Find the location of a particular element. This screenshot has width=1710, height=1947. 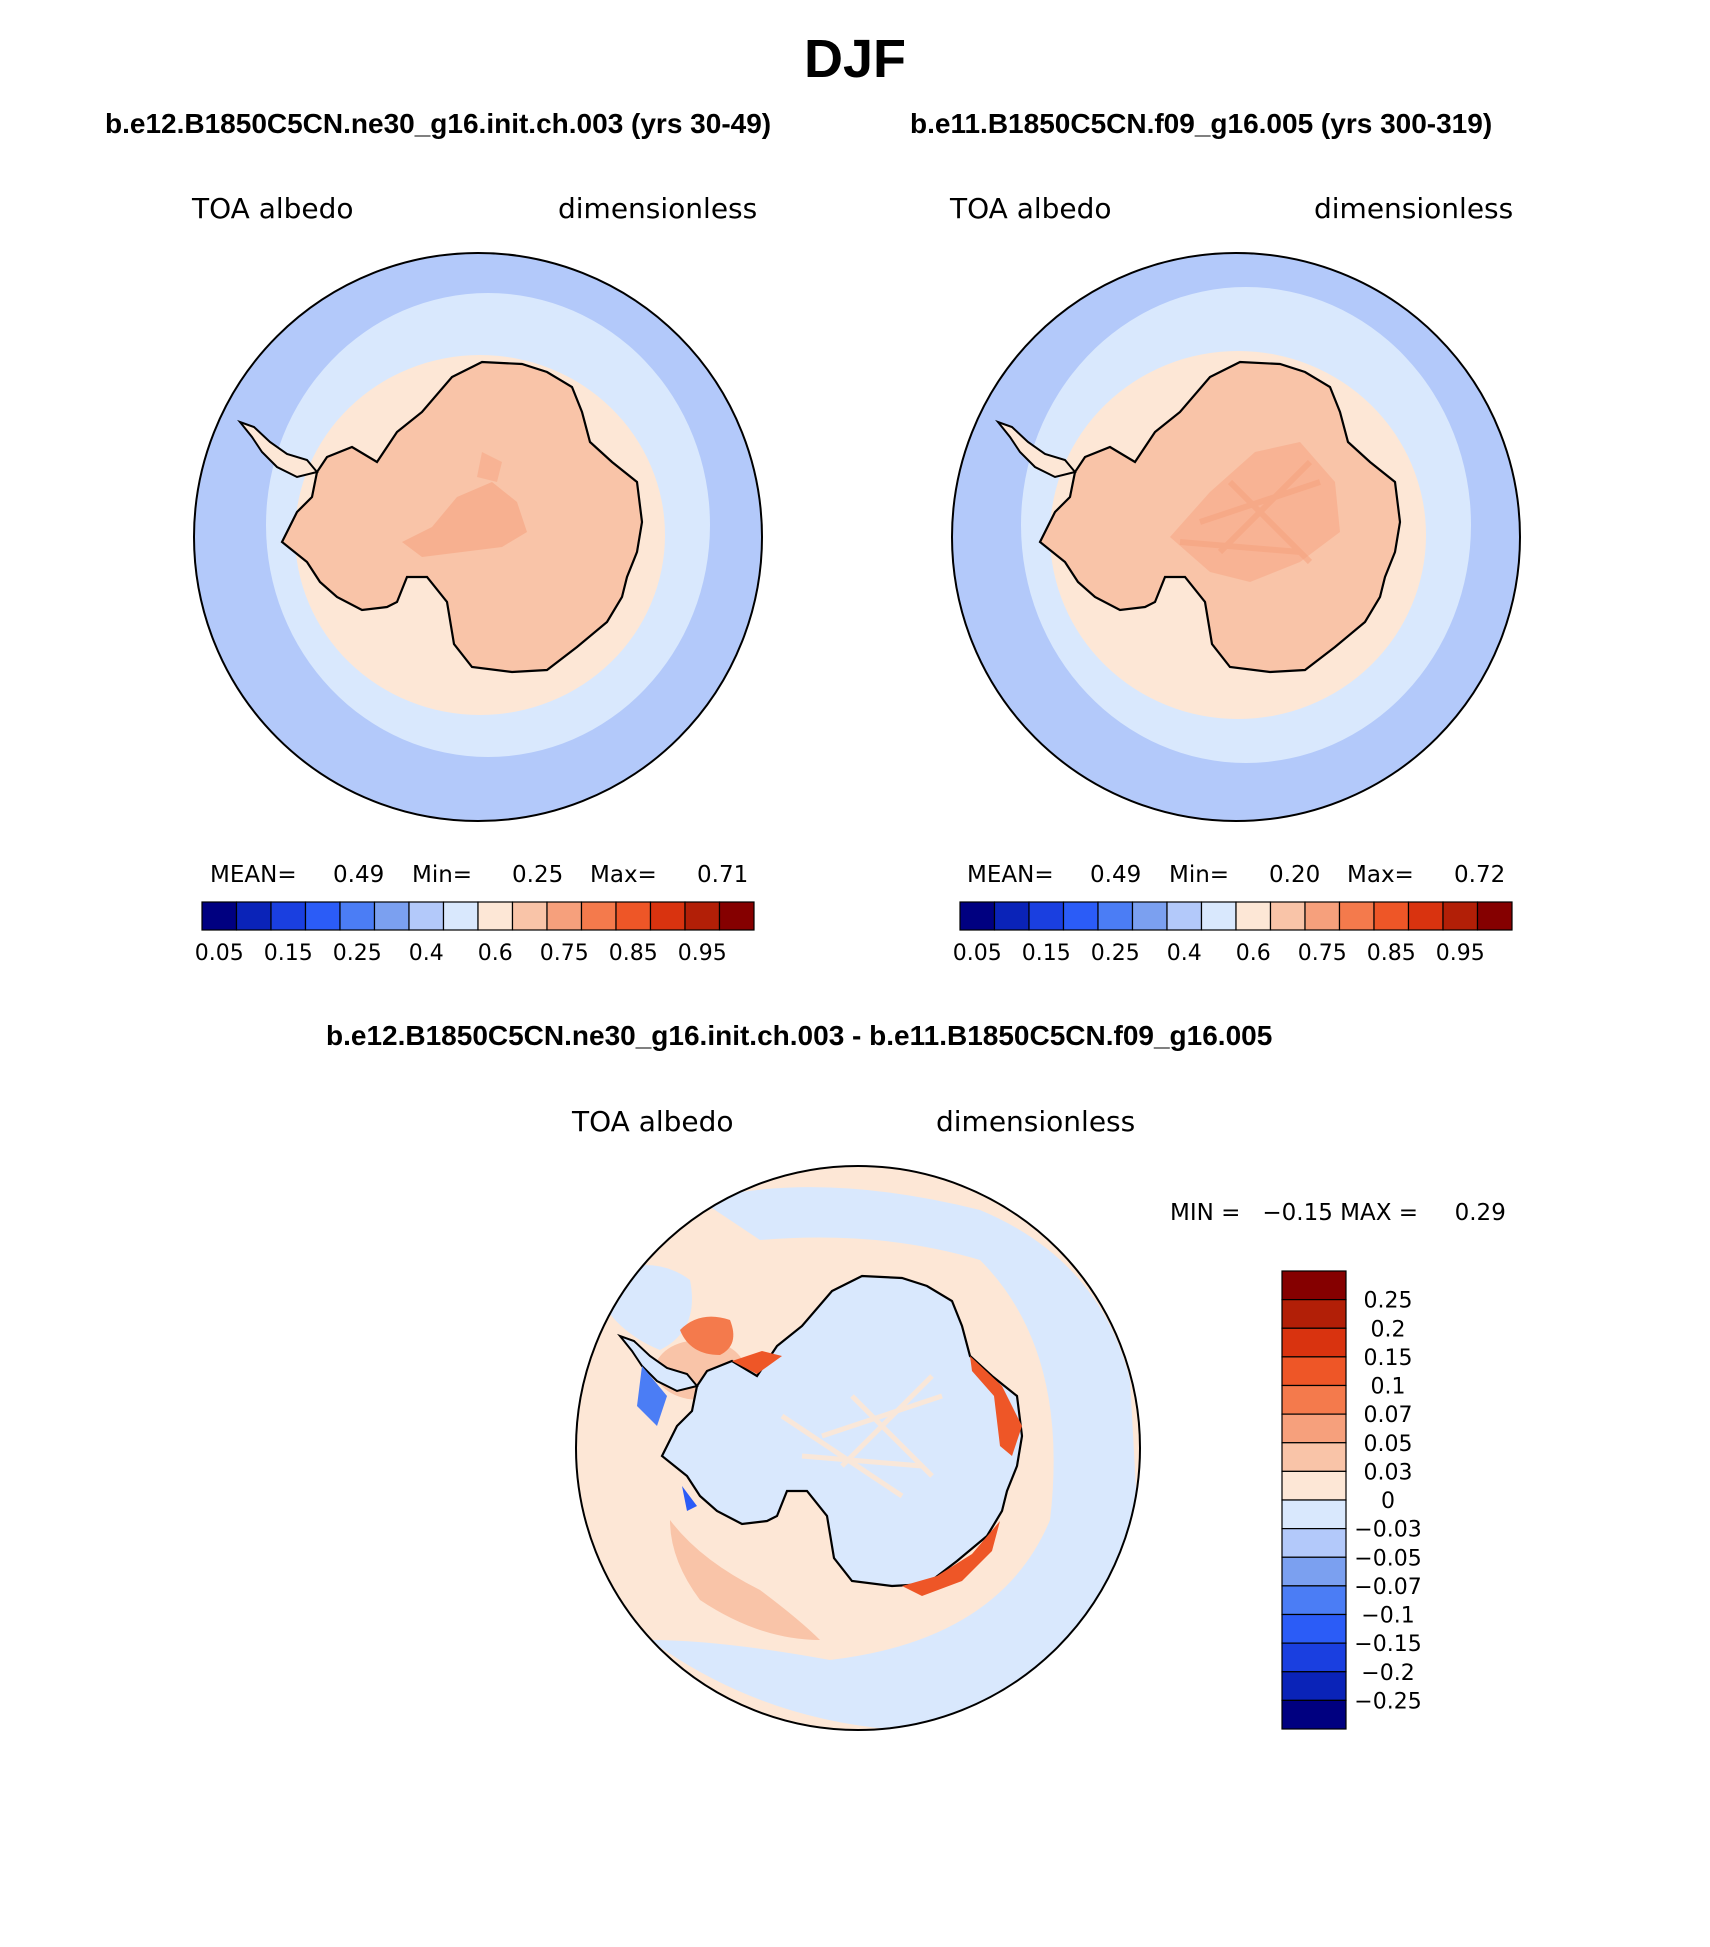

panel2-mean-label: MEAN= is located at coordinates (1010, 875).